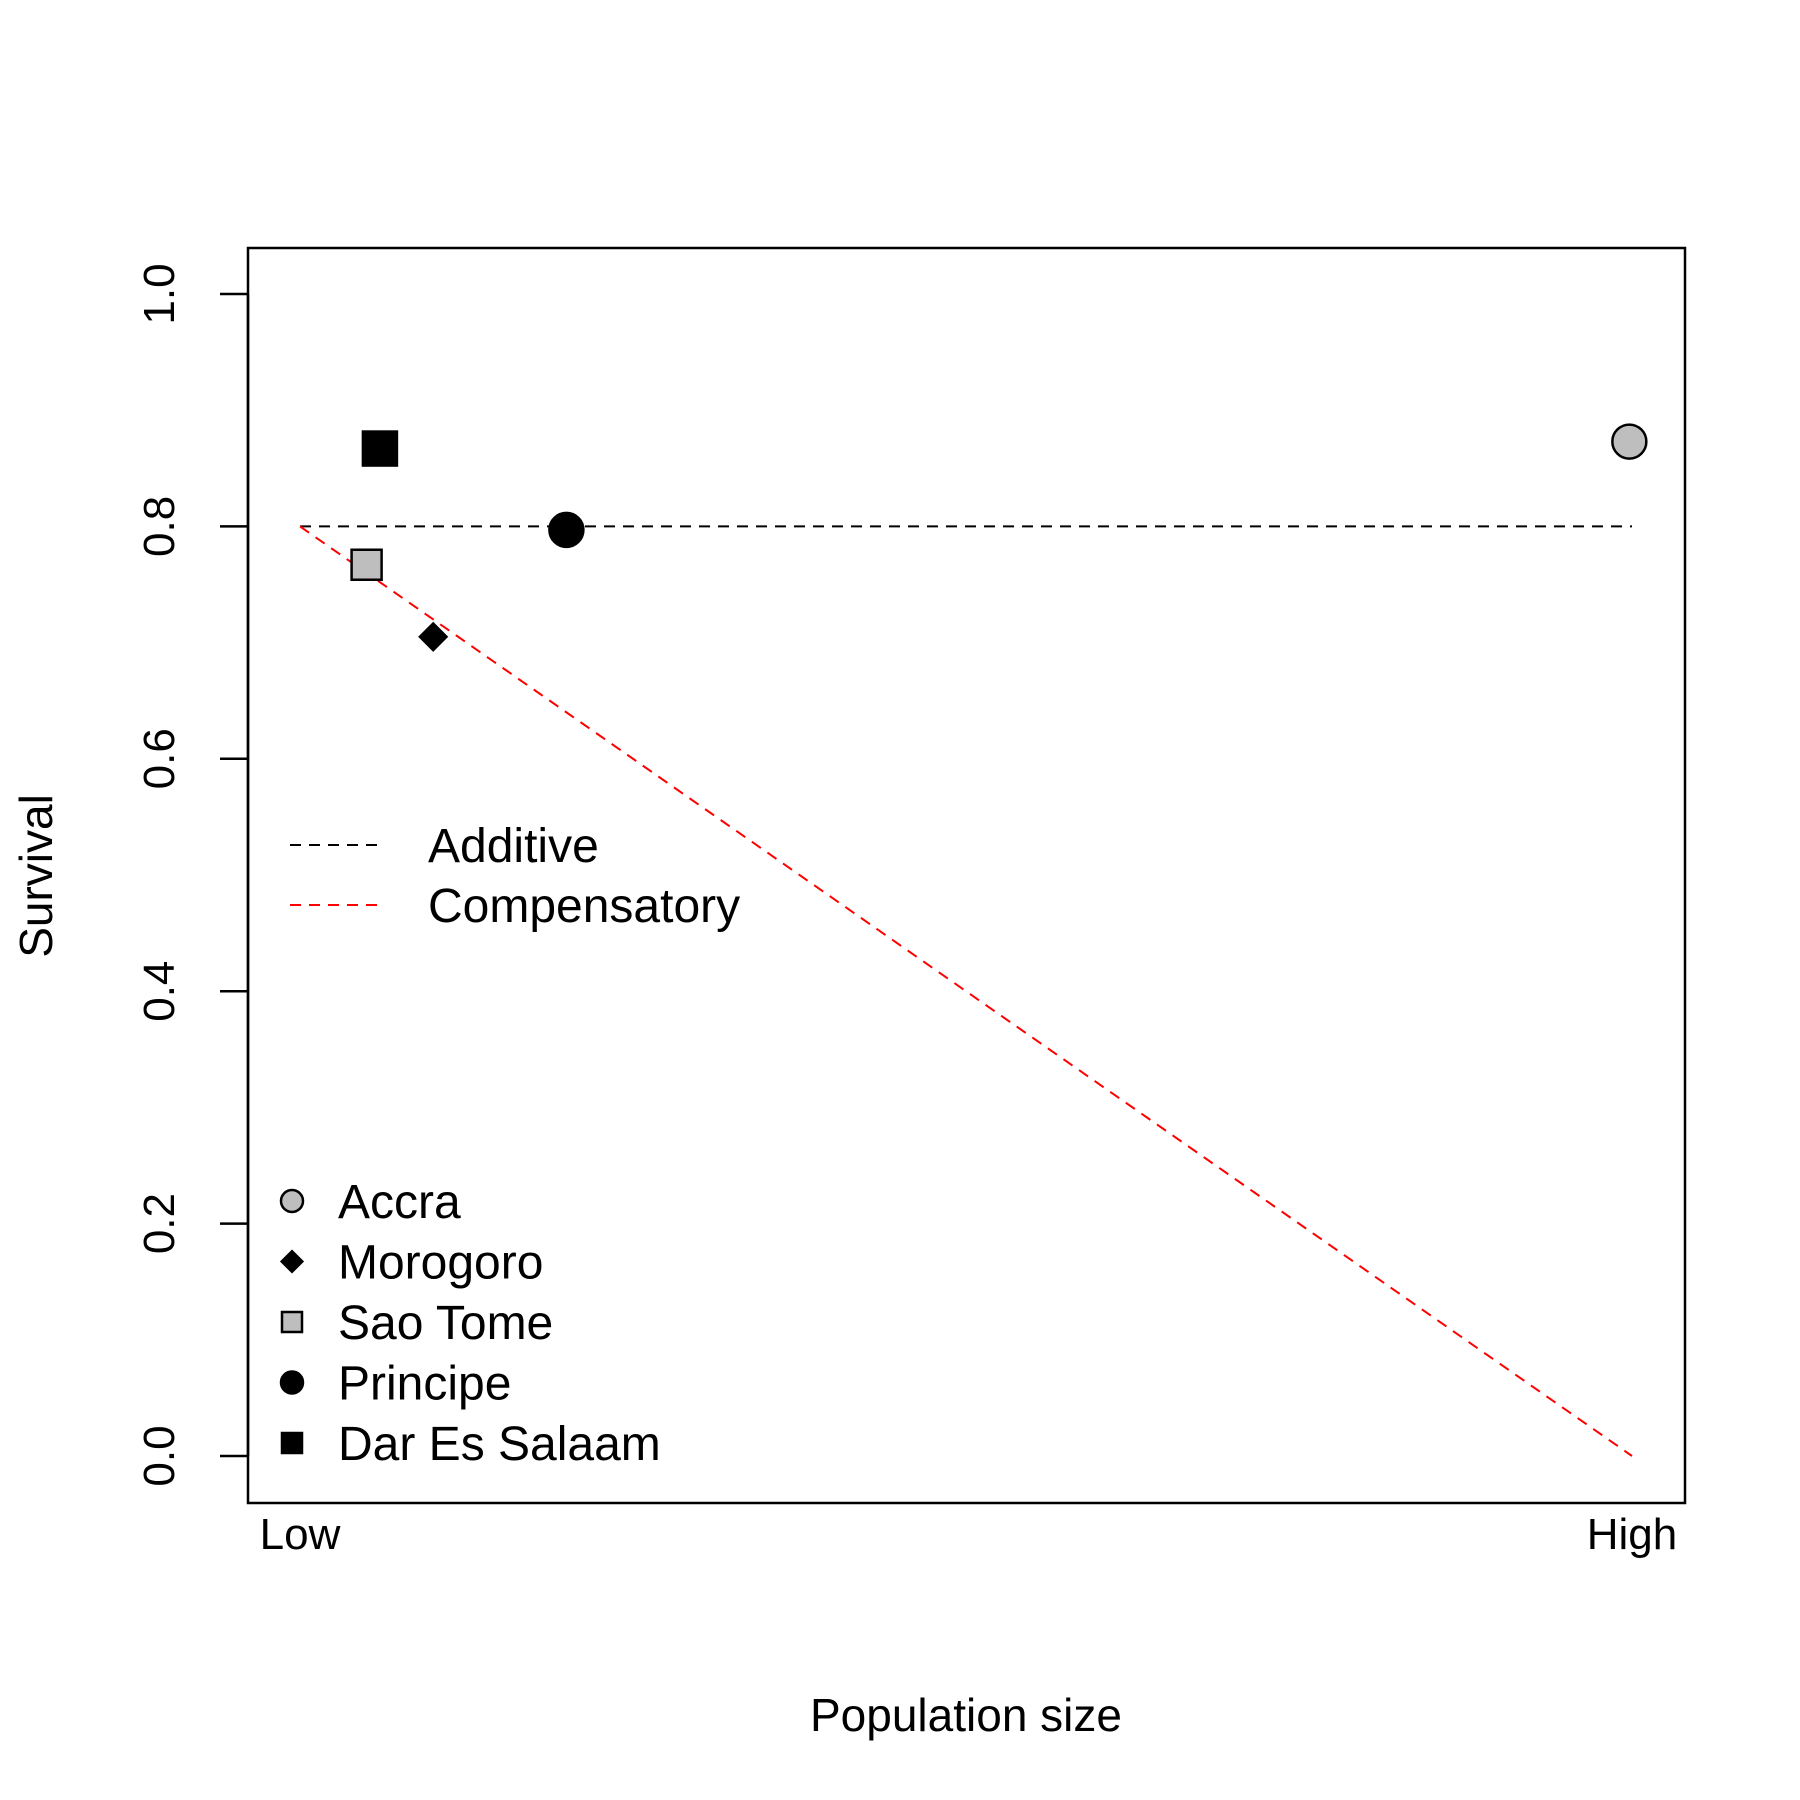 This screenshot has height=1800, width=1800. What do you see at coordinates (292, 1261) in the screenshot?
I see `legend-swatch-morogoro` at bounding box center [292, 1261].